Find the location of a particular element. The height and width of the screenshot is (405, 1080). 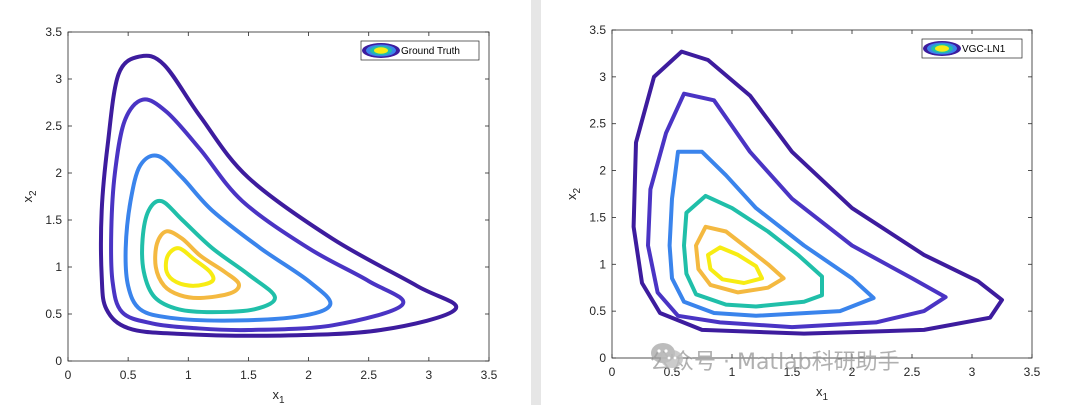

watermark: 公众号 · Matlab科研助手 is located at coordinates (775, 360).